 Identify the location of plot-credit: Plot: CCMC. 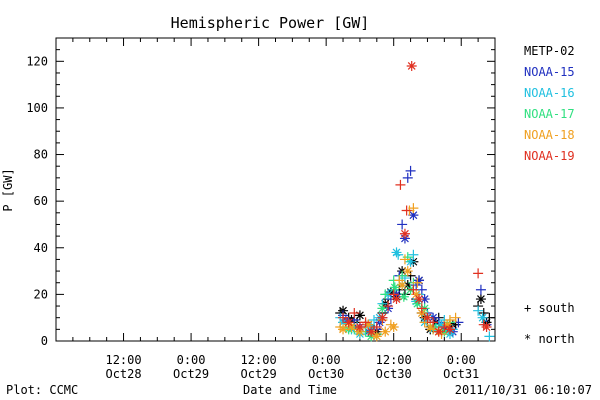
(42, 390).